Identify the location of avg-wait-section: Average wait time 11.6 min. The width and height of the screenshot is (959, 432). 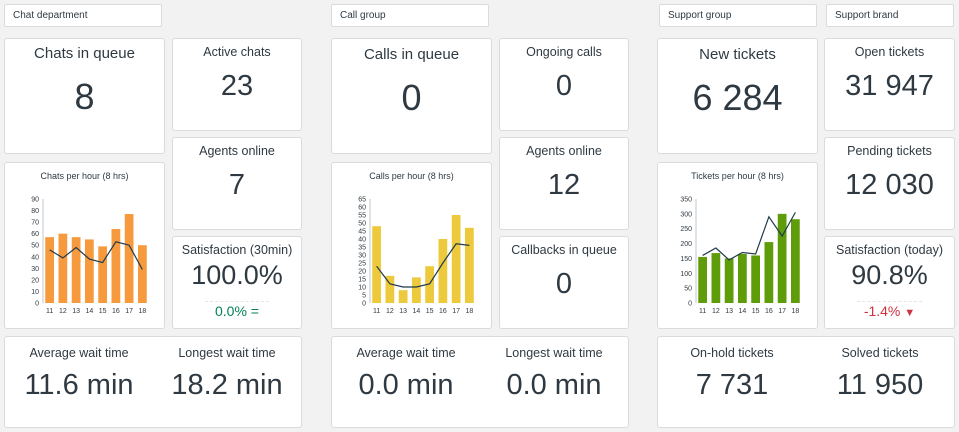
(79, 382).